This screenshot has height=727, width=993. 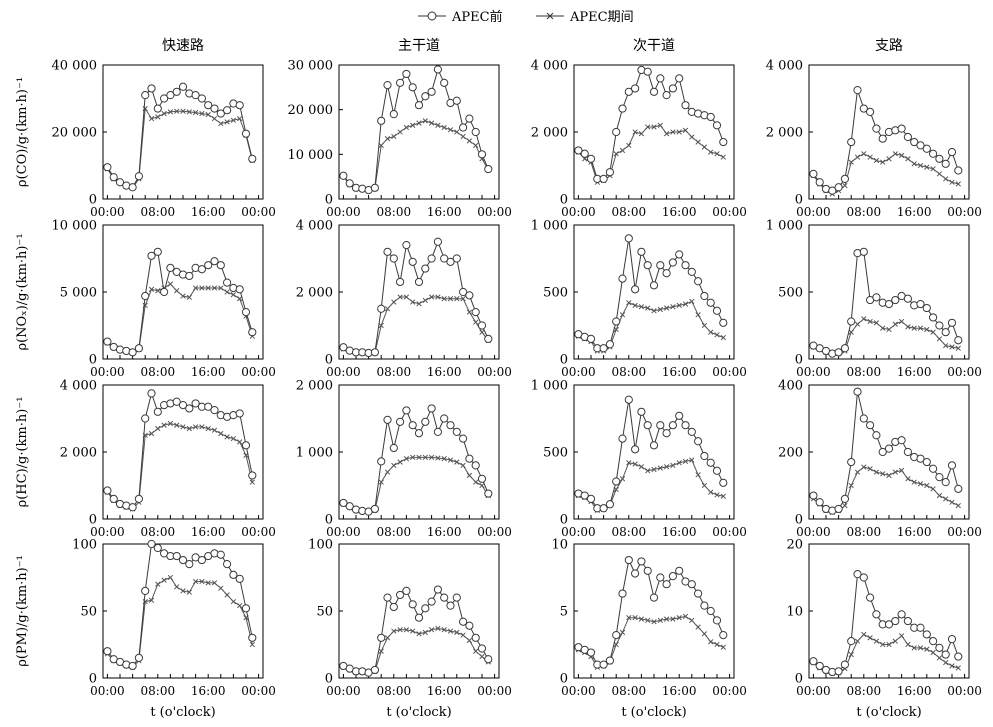 What do you see at coordinates (314, 226) in the screenshot?
I see `y-tick-label: 4 000` at bounding box center [314, 226].